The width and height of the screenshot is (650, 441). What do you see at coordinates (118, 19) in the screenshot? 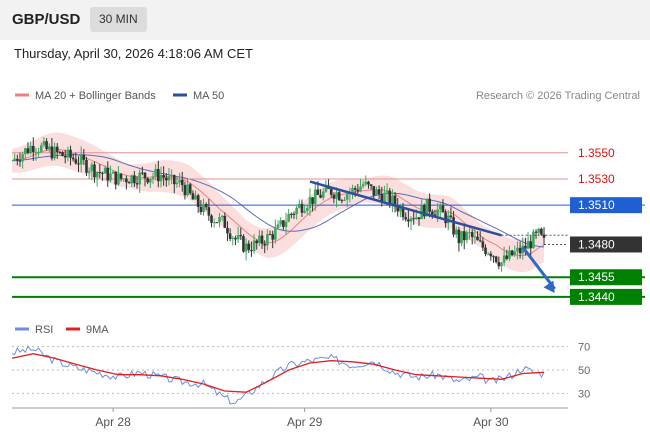
I see `timeframe-button: 30 MIN` at bounding box center [118, 19].